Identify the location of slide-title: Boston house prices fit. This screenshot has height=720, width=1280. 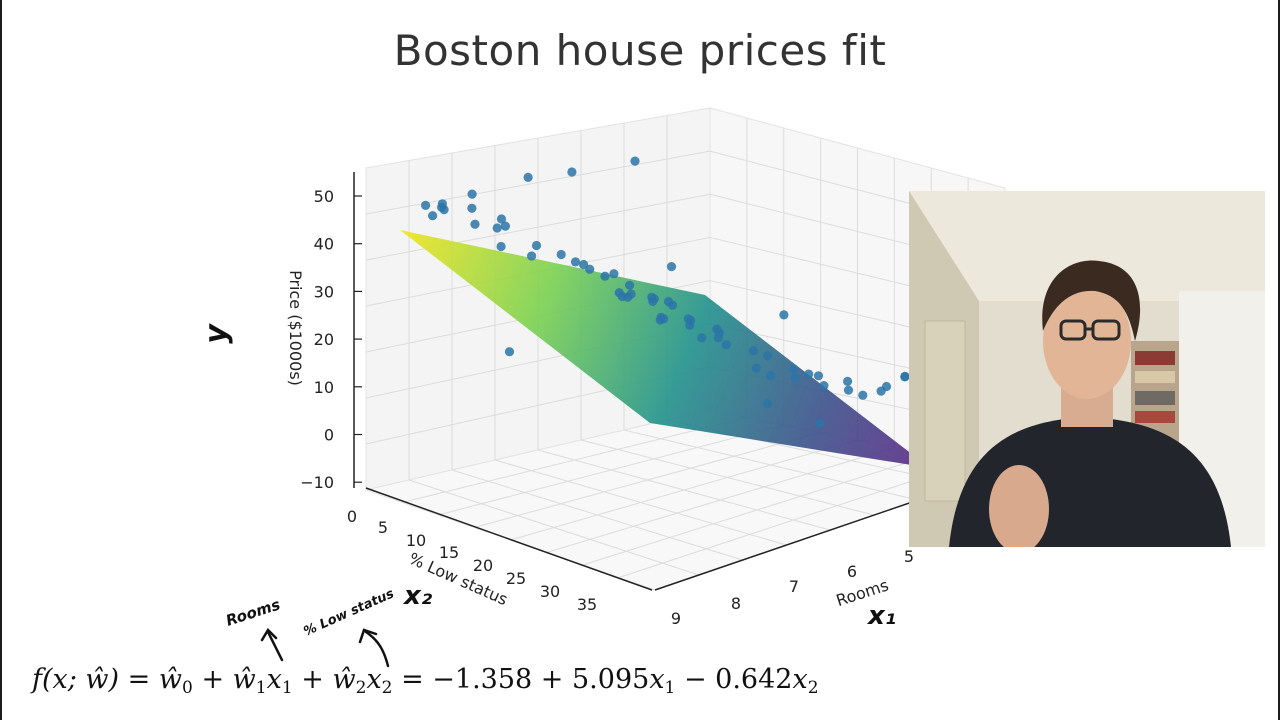
(640, 50).